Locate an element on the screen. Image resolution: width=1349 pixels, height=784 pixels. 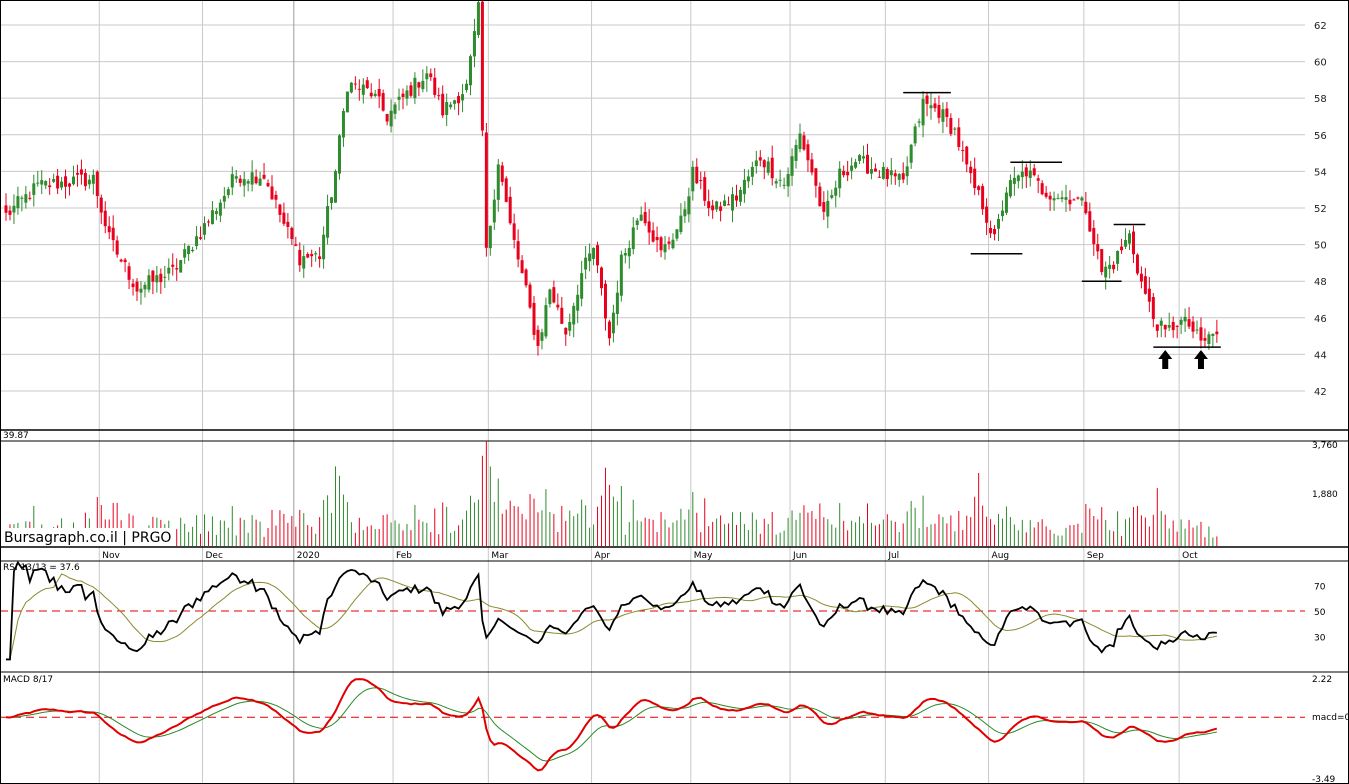
month-label: Nov is located at coordinates (111, 556).